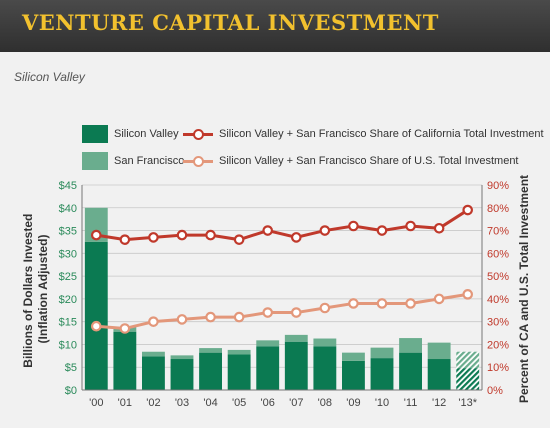  Describe the element at coordinates (198, 134) in the screenshot. I see `legend-swatch-ca-share` at that location.